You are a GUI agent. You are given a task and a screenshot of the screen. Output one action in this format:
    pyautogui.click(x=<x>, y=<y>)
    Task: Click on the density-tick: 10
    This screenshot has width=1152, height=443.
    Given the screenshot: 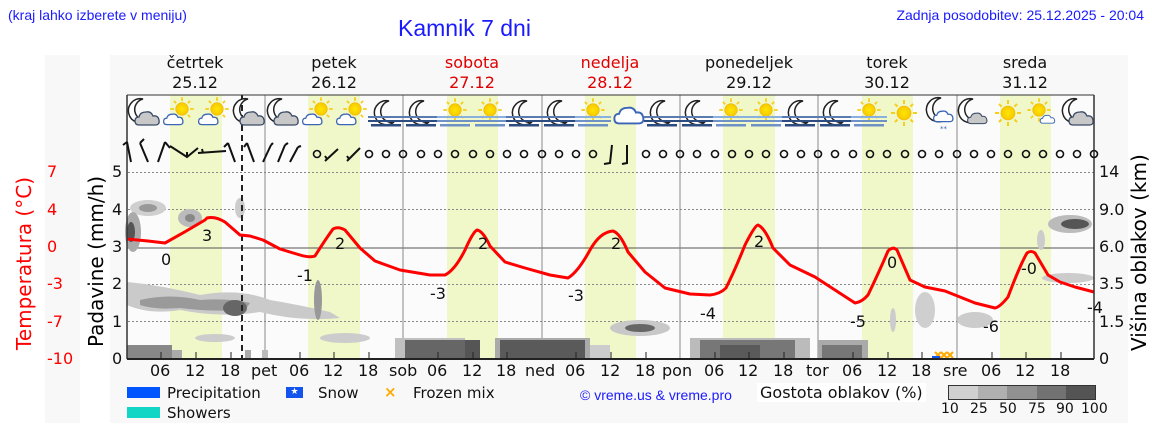 What is the action you would take?
    pyautogui.click(x=950, y=409)
    